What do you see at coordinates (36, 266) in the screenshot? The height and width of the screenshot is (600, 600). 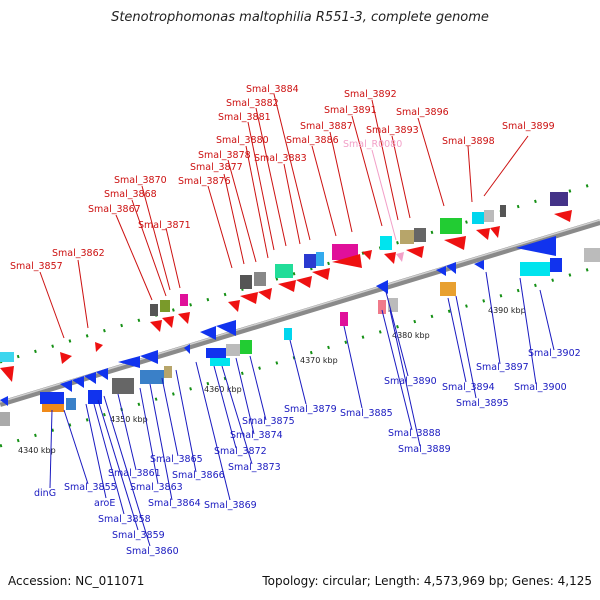 I see `gene-label: Smal_3857` at bounding box center [36, 266].